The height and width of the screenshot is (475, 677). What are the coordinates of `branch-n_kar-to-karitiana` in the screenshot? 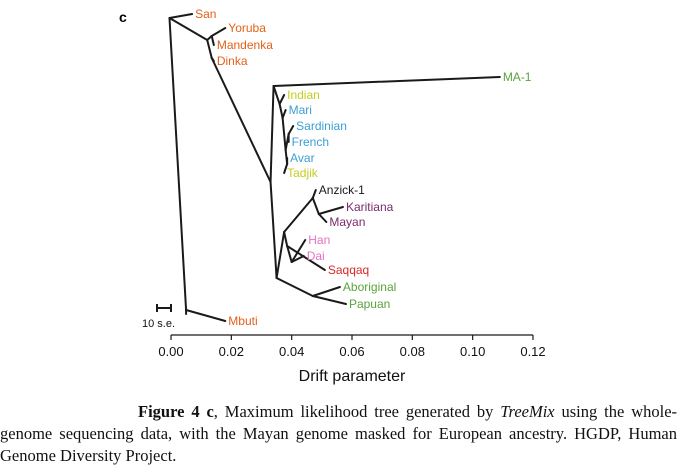 It's located at (330, 210).